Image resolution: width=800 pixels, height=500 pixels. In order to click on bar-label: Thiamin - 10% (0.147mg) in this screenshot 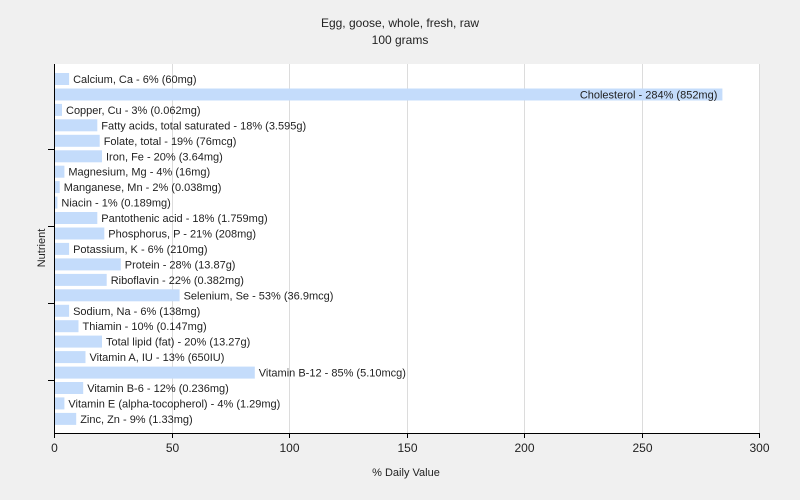, I will do `click(145, 327)`.